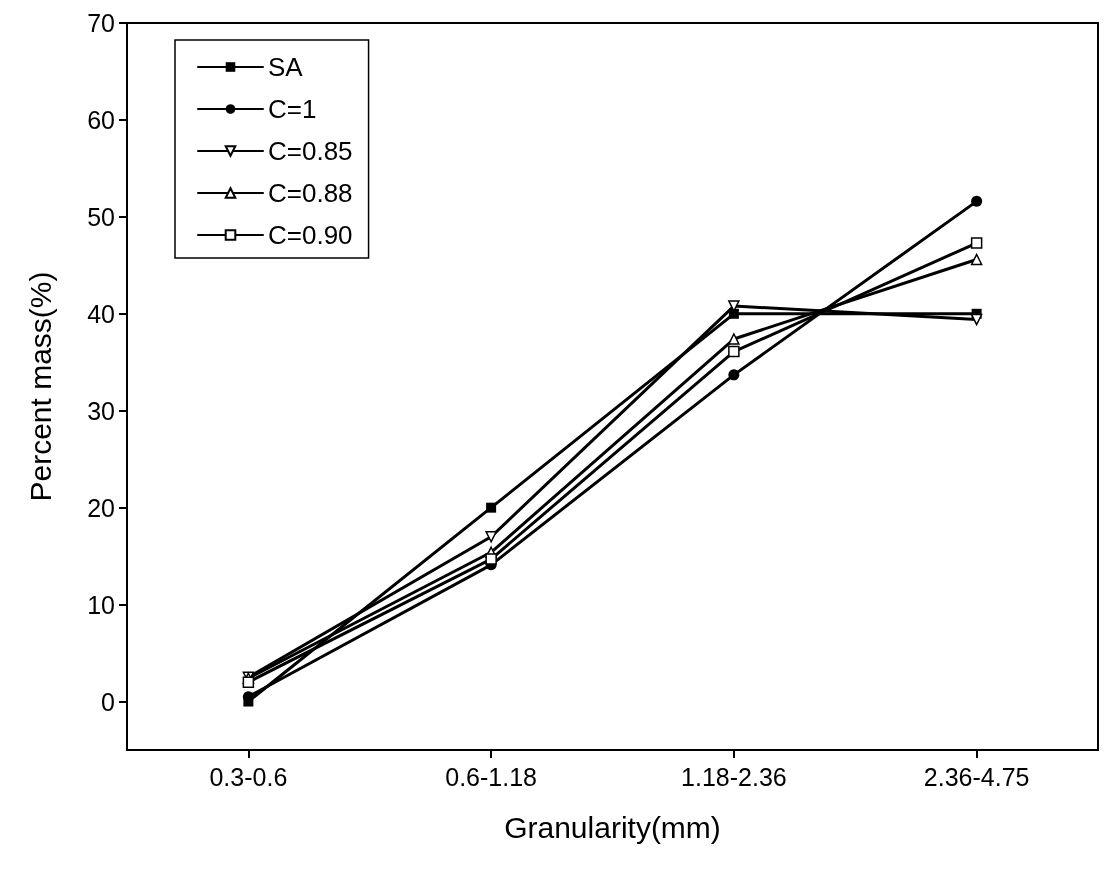 This screenshot has height=869, width=1120. Describe the element at coordinates (101, 507) in the screenshot. I see `y-tick-label: 20` at that location.